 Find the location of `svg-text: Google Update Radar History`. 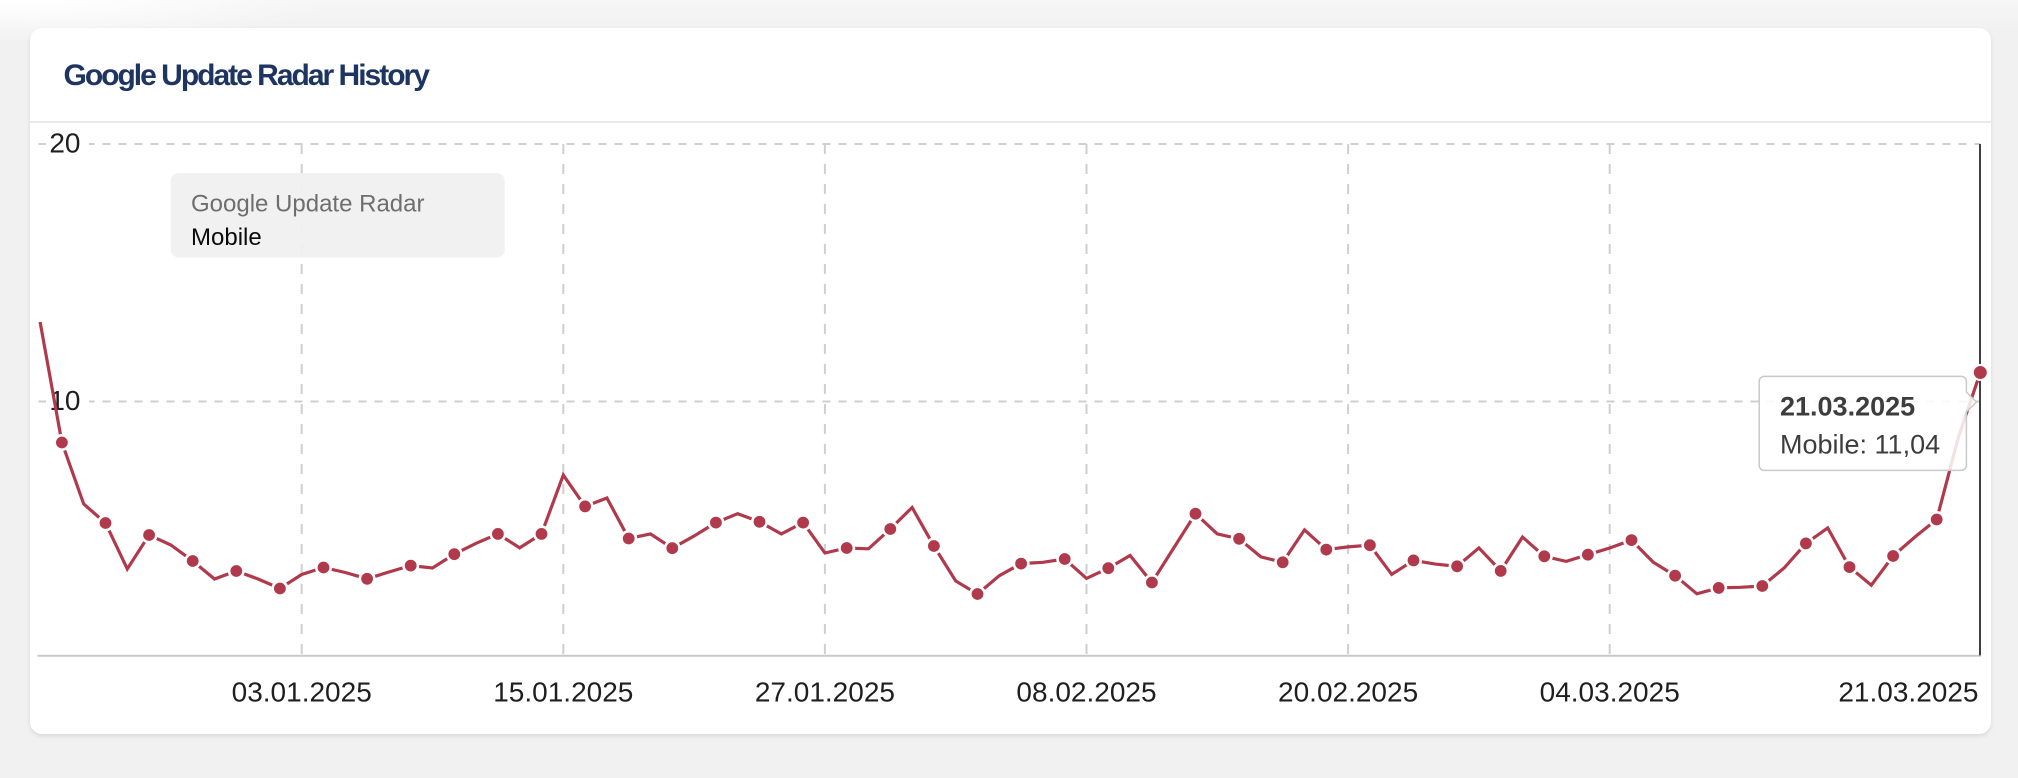

svg-text: Google Update Radar History is located at coordinates (247, 75).